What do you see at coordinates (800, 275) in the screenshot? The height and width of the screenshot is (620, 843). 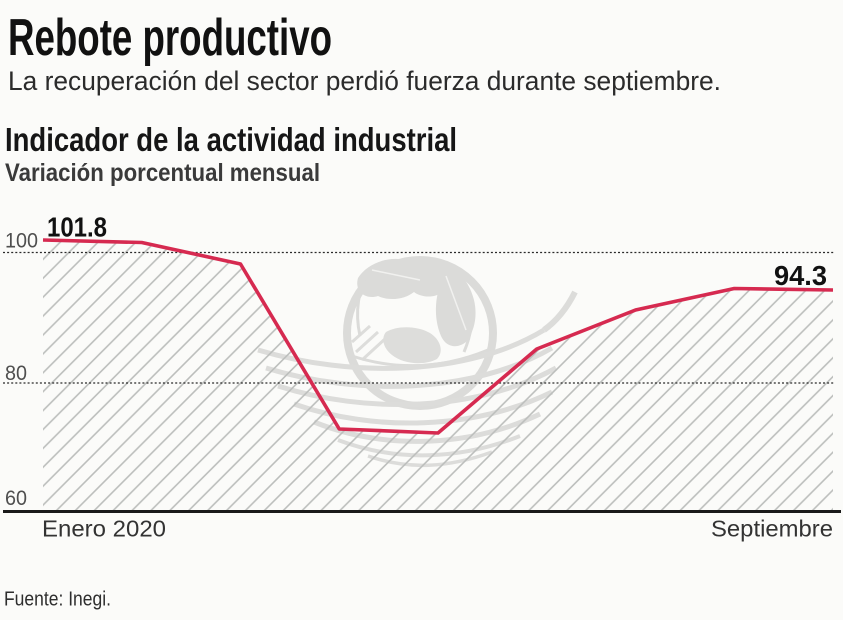 I see `svg-text: 94.3` at bounding box center [800, 275].